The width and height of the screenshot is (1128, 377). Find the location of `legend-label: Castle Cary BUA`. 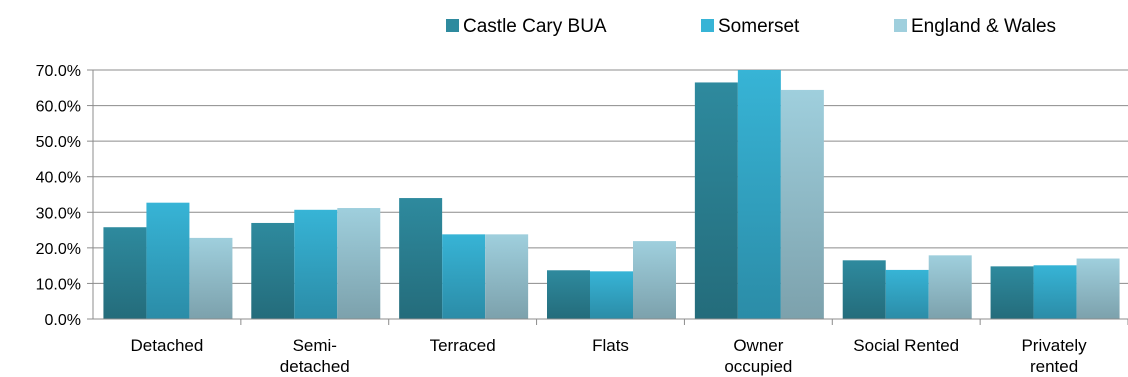

legend-label: Castle Cary BUA is located at coordinates (535, 26).